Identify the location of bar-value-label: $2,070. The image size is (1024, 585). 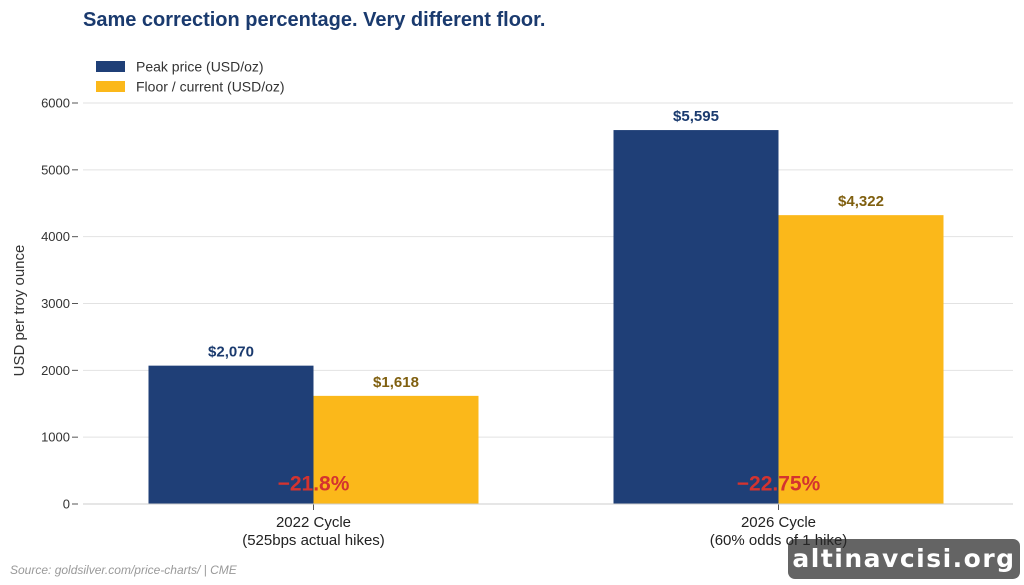
(231, 352).